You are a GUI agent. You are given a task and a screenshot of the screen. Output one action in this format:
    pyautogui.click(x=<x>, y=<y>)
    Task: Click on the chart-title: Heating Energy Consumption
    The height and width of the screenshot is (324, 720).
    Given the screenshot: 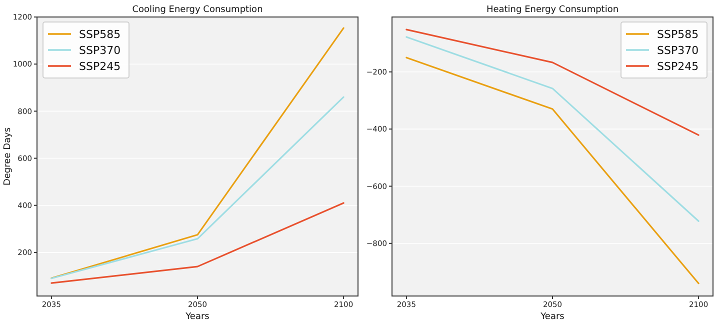 What is the action you would take?
    pyautogui.click(x=552, y=10)
    